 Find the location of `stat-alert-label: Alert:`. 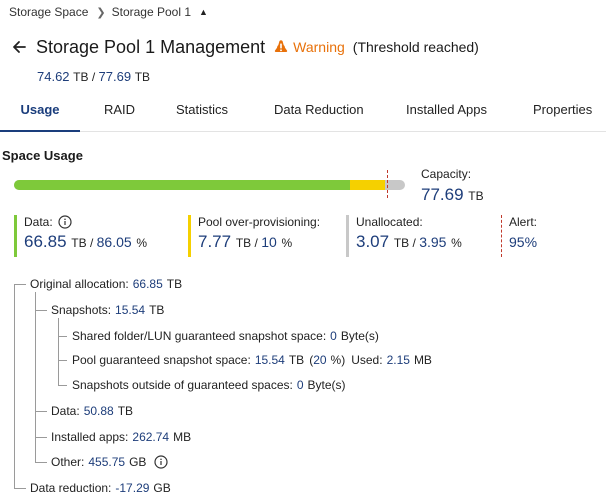

stat-alert-label: Alert: is located at coordinates (523, 222).